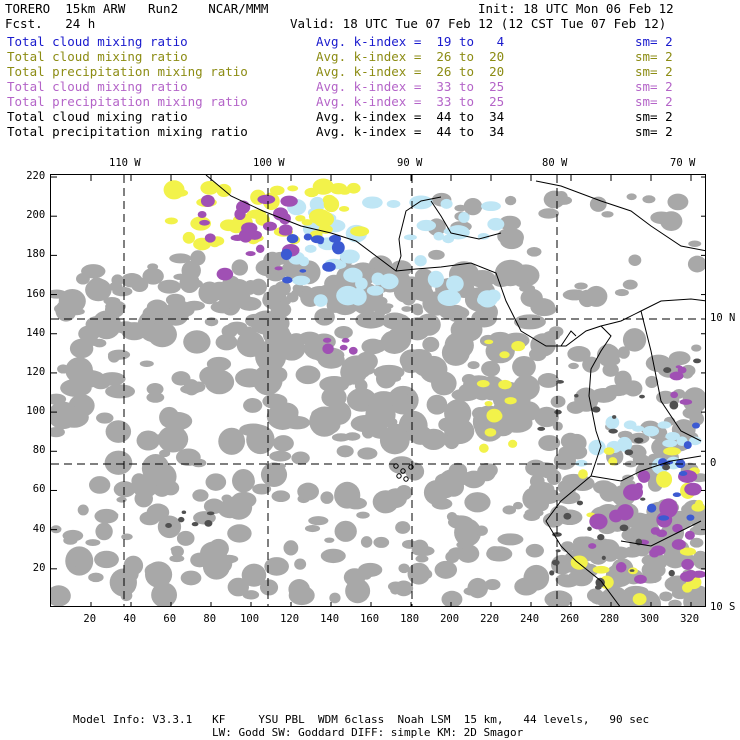  What do you see at coordinates (411, 467) in the screenshot?
I see `island-outline` at bounding box center [411, 467].